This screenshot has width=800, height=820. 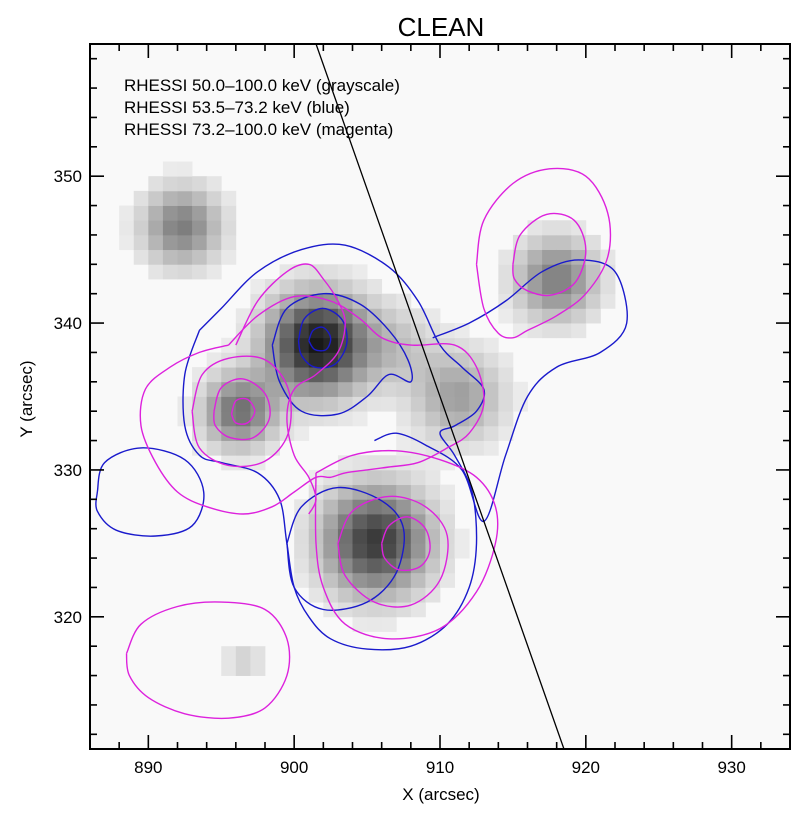 What do you see at coordinates (440, 767) in the screenshot?
I see `x-tick-label: 910` at bounding box center [440, 767].